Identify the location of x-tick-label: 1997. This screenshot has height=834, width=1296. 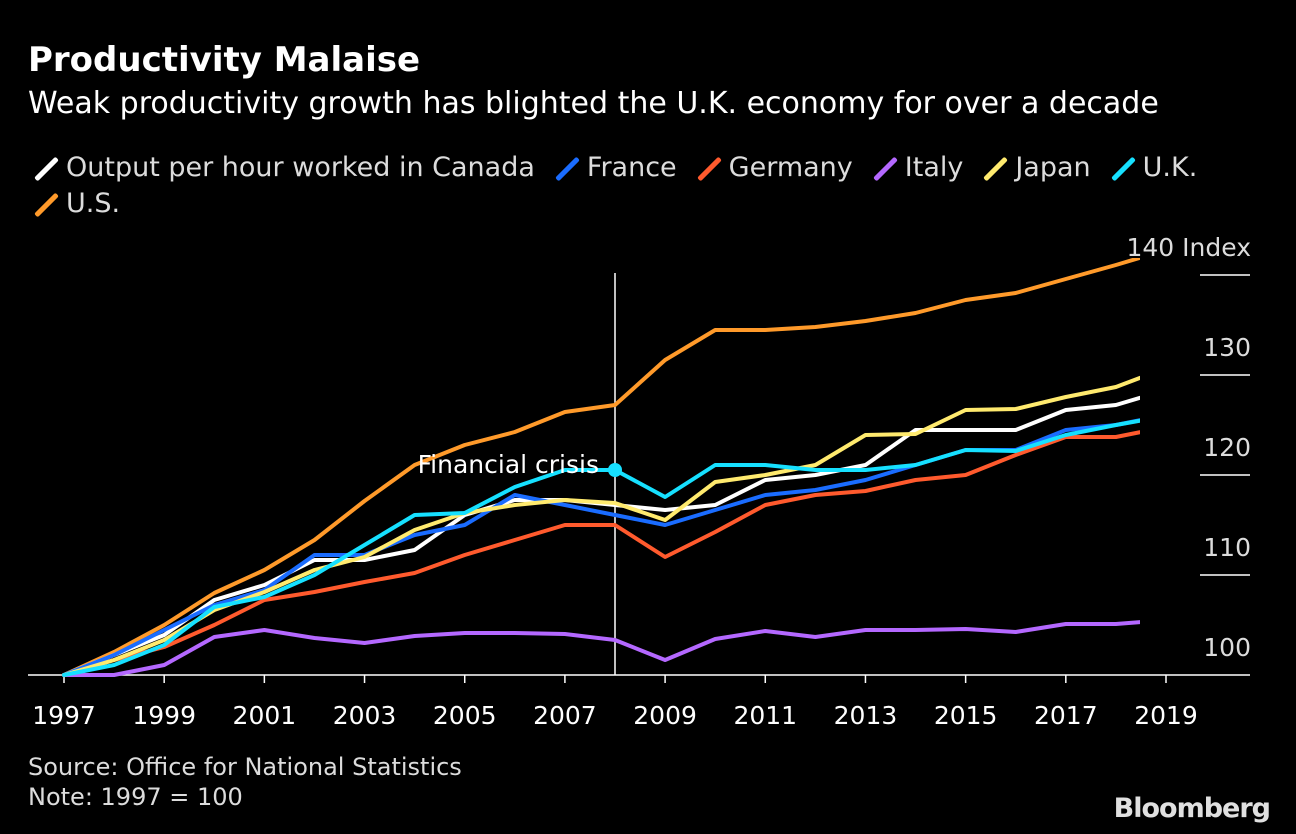
(64, 715).